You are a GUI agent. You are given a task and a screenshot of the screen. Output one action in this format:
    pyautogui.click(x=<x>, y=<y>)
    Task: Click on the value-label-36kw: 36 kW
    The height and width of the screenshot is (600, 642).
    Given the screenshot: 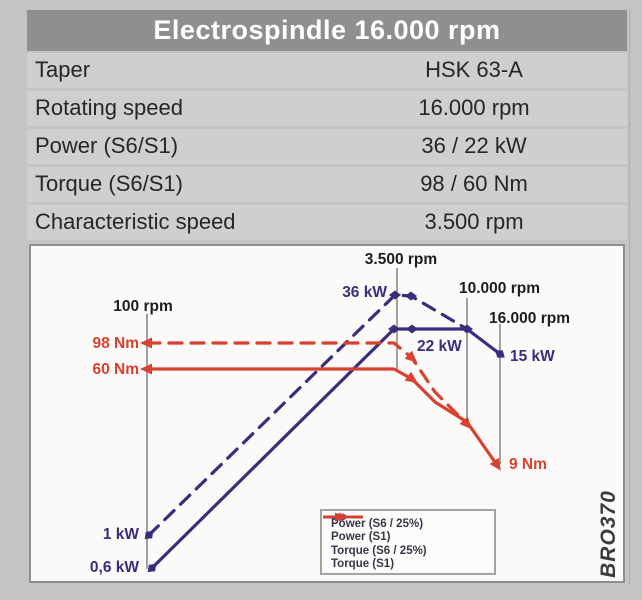 What is the action you would take?
    pyautogui.click(x=364, y=292)
    